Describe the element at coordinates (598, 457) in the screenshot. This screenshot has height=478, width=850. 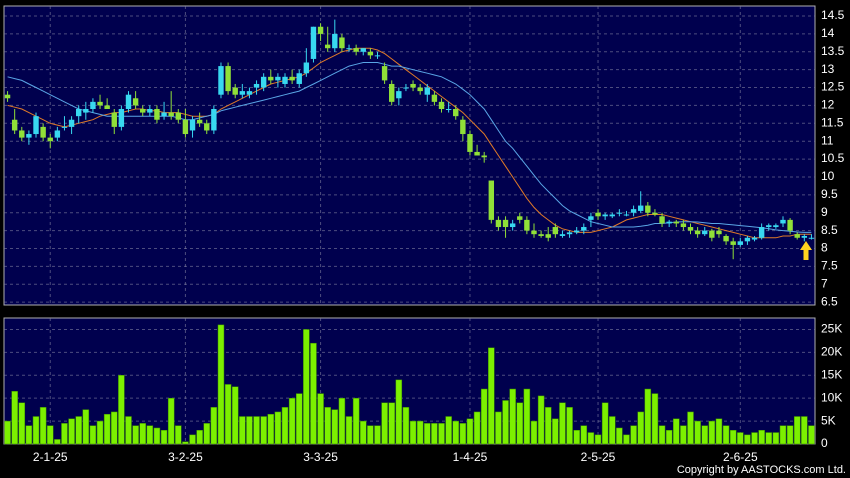
I see `x-tick-label: 2-5-25` at that location.